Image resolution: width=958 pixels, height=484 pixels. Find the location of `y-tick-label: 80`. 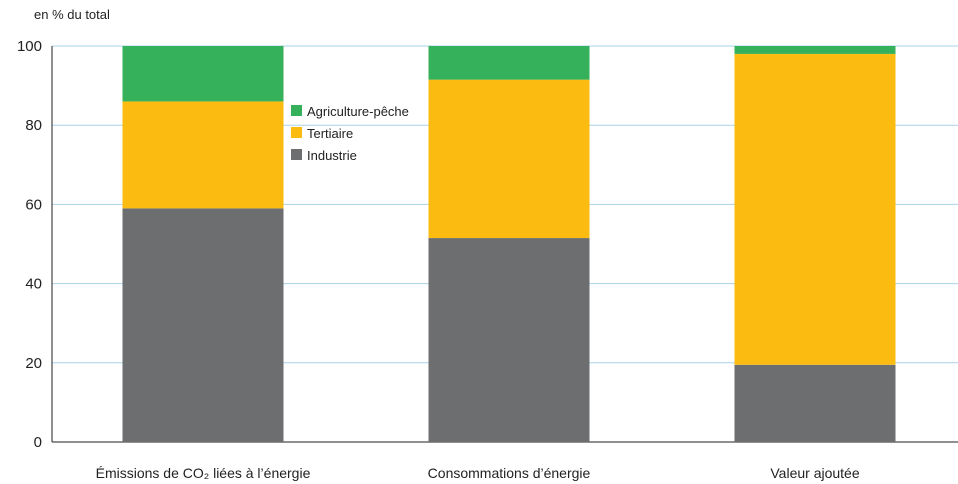

y-tick-label: 80 is located at coordinates (33, 125).